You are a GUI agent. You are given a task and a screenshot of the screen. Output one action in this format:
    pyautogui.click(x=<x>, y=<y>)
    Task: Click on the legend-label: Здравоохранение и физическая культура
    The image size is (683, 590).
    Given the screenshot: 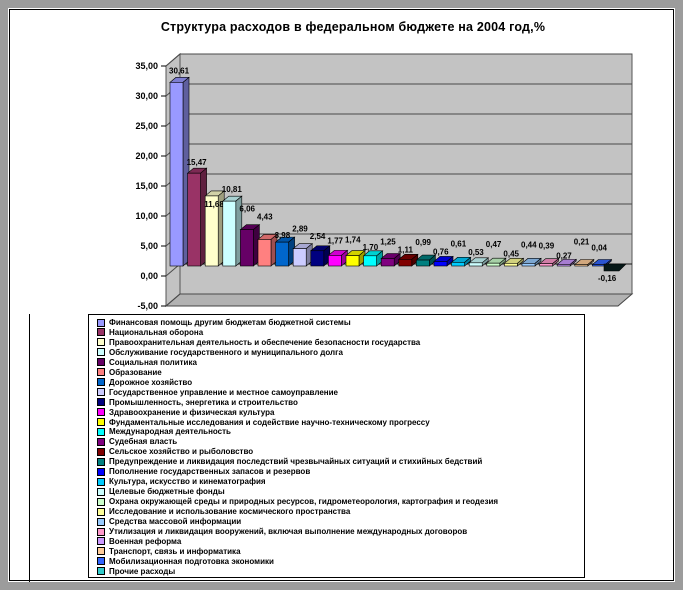 What is the action you would take?
    pyautogui.click(x=192, y=412)
    